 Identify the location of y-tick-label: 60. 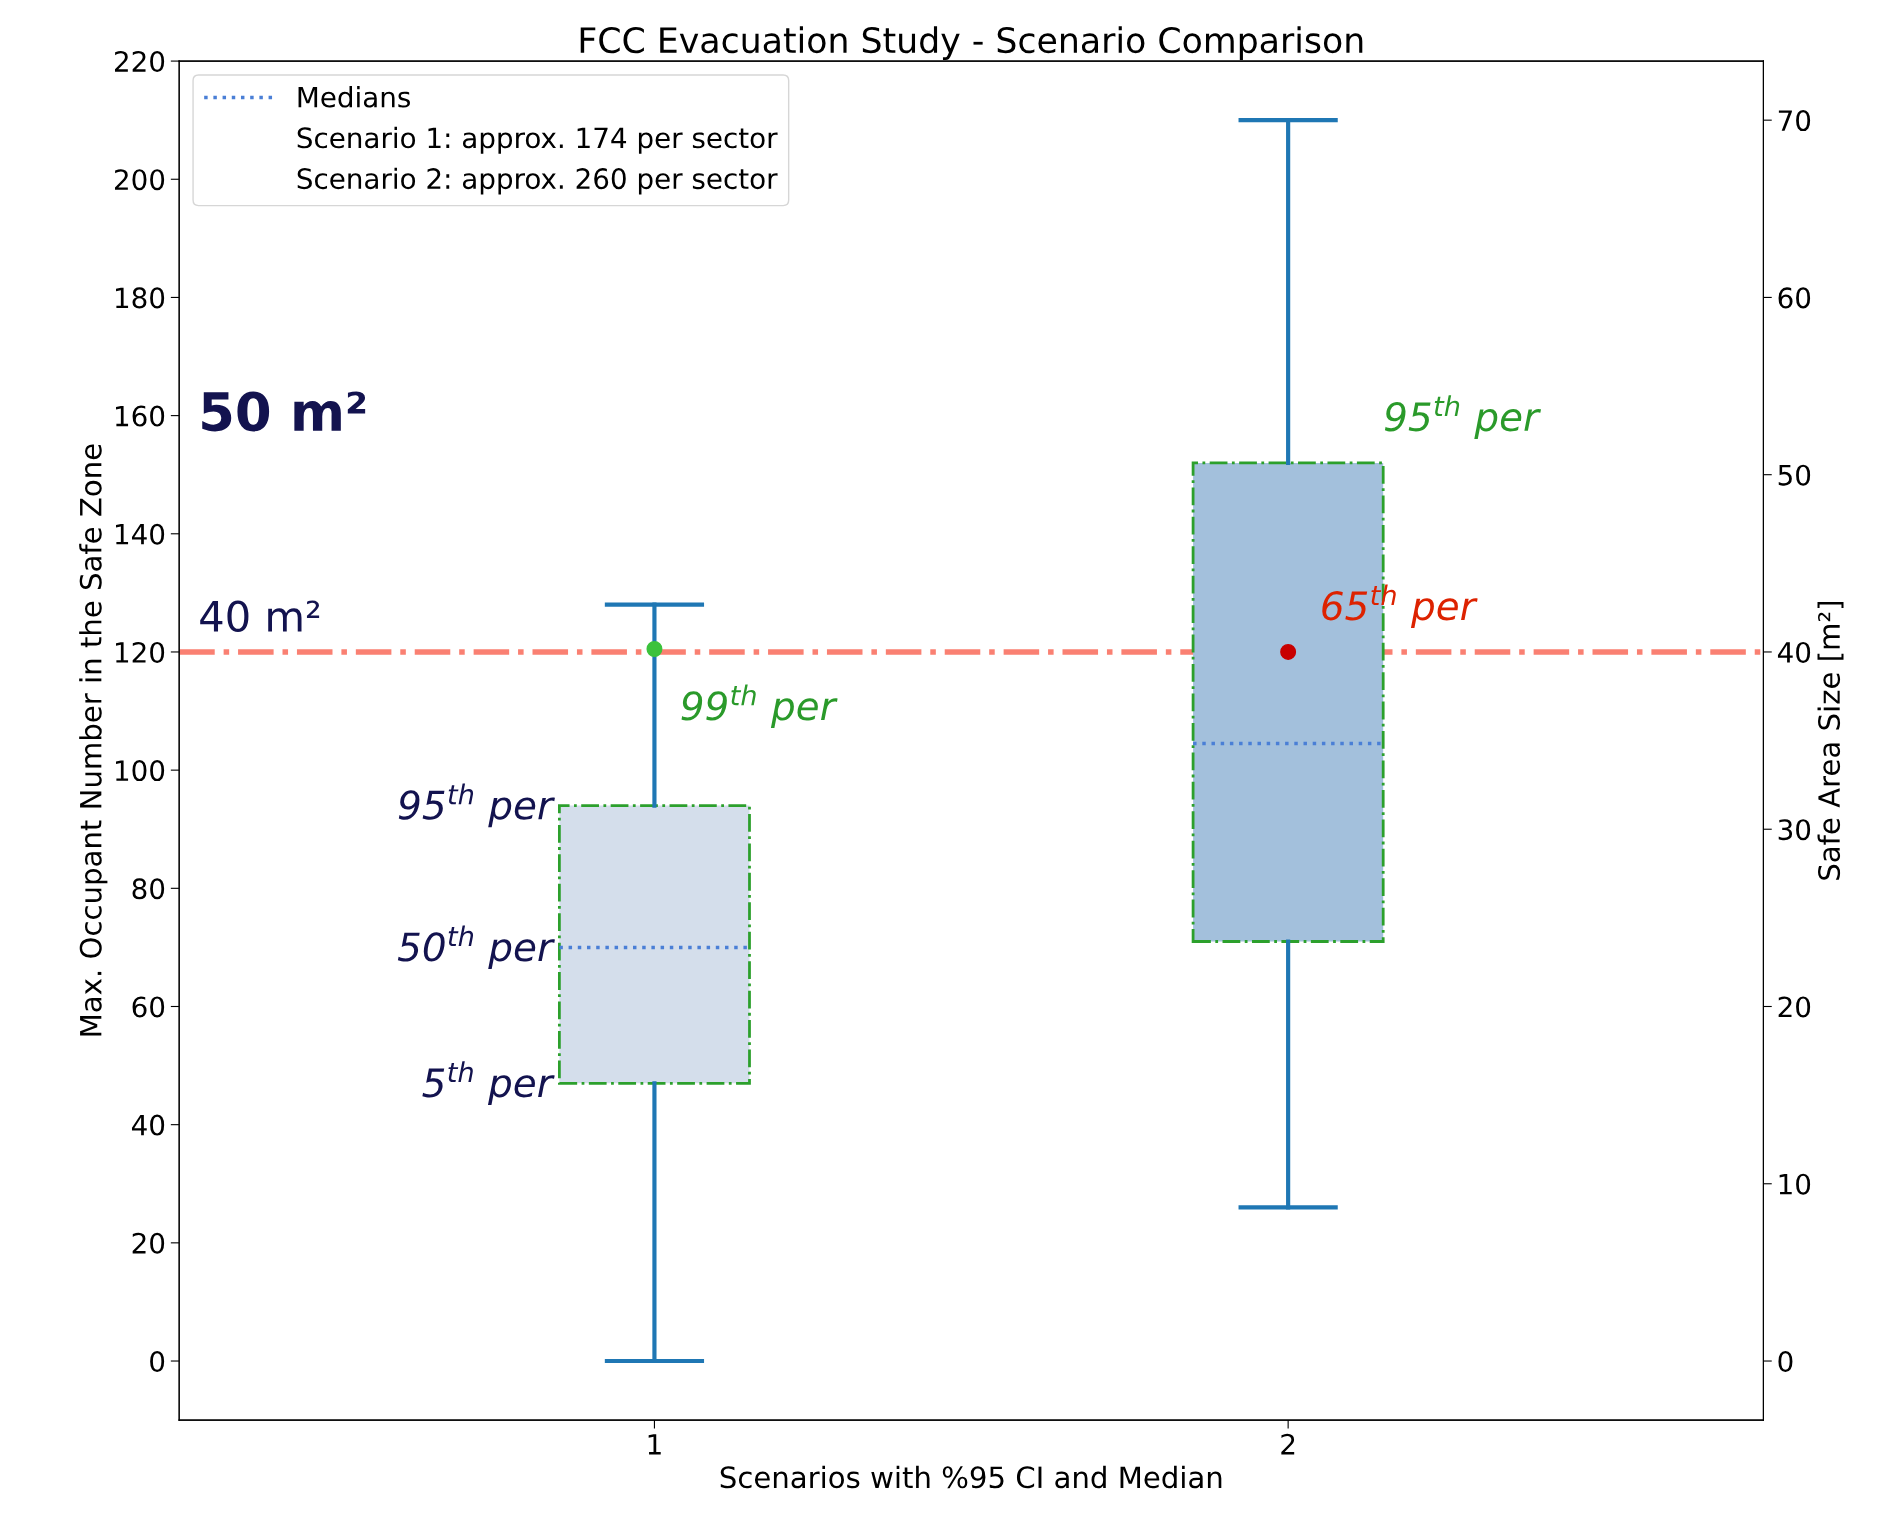
(148, 1007).